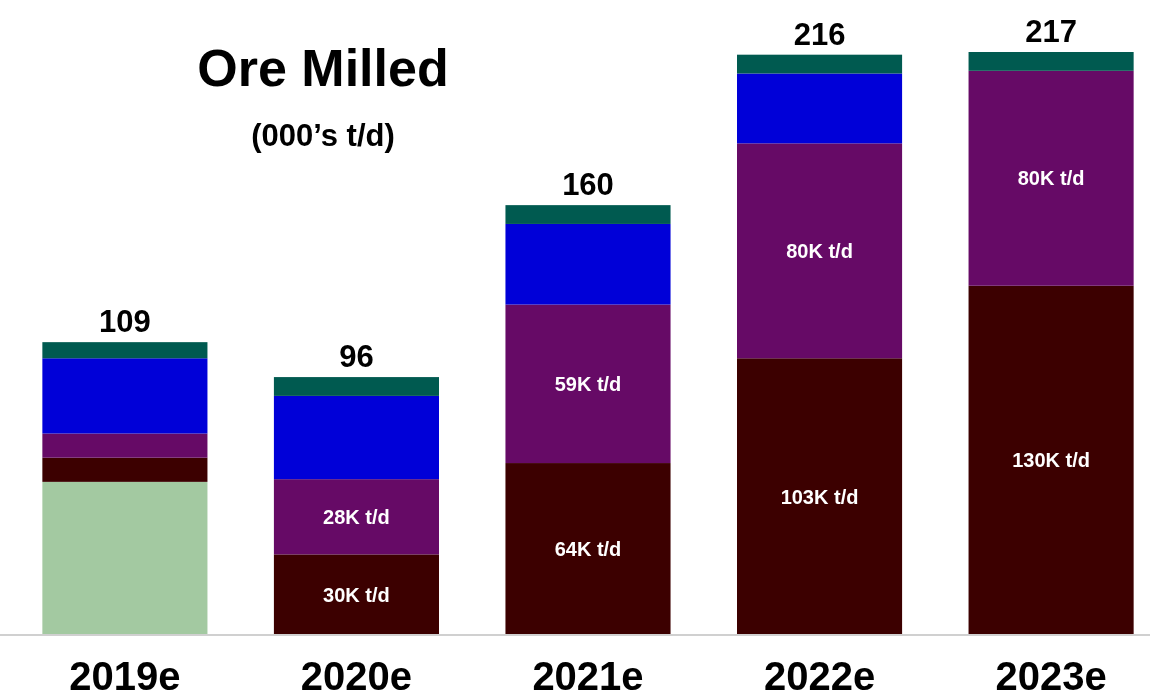 The height and width of the screenshot is (698, 1150). Describe the element at coordinates (125, 676) in the screenshot. I see `x-tick-label: 2019e` at that location.